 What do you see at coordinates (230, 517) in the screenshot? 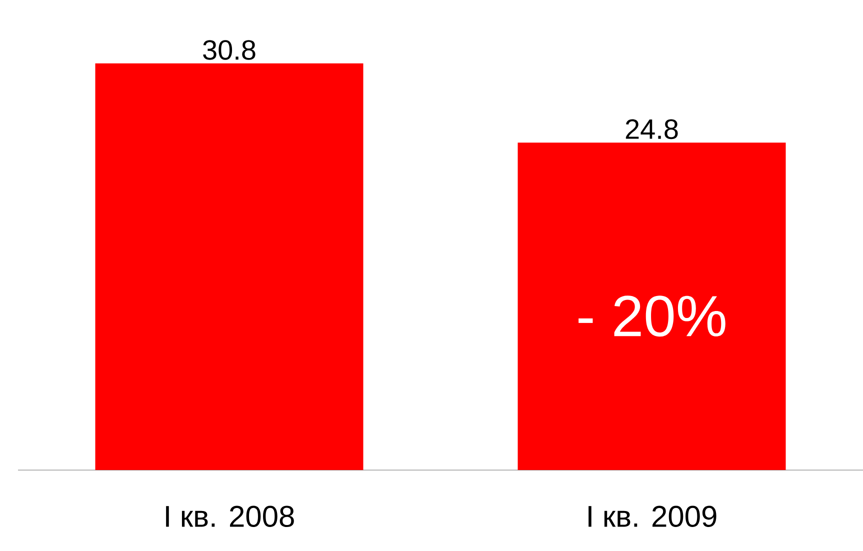
I see `x-tick-label: I кв. 2008` at bounding box center [230, 517].